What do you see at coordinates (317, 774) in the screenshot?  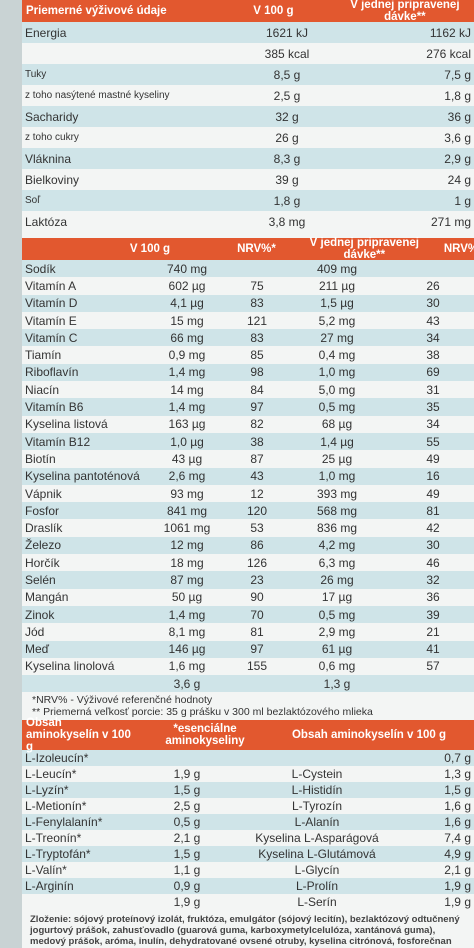 I see `cell: L-Cystein` at bounding box center [317, 774].